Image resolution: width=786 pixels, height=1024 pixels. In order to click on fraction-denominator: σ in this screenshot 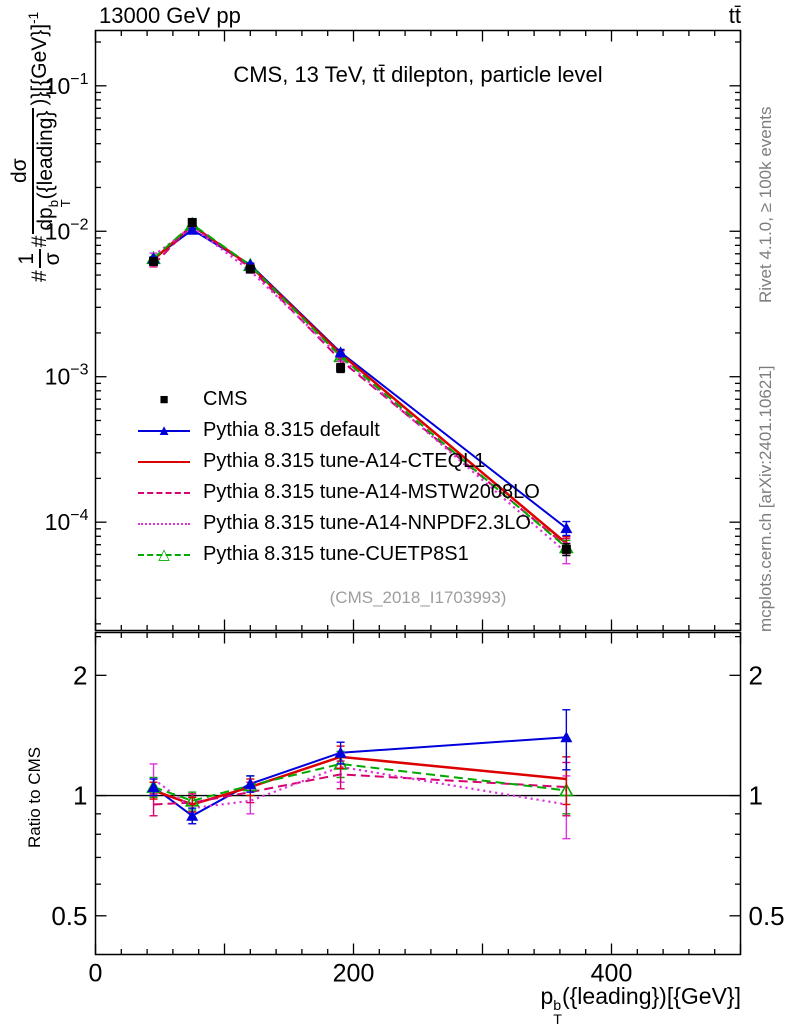, I will do `click(53, 259)`.